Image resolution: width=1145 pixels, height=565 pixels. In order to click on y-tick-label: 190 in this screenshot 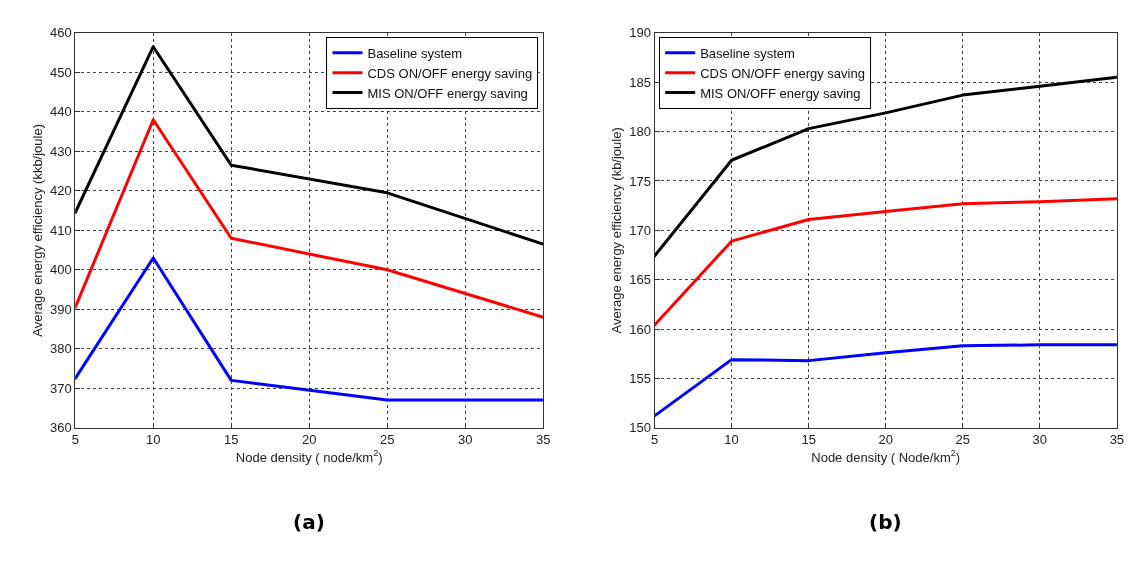, I will do `click(640, 33)`.